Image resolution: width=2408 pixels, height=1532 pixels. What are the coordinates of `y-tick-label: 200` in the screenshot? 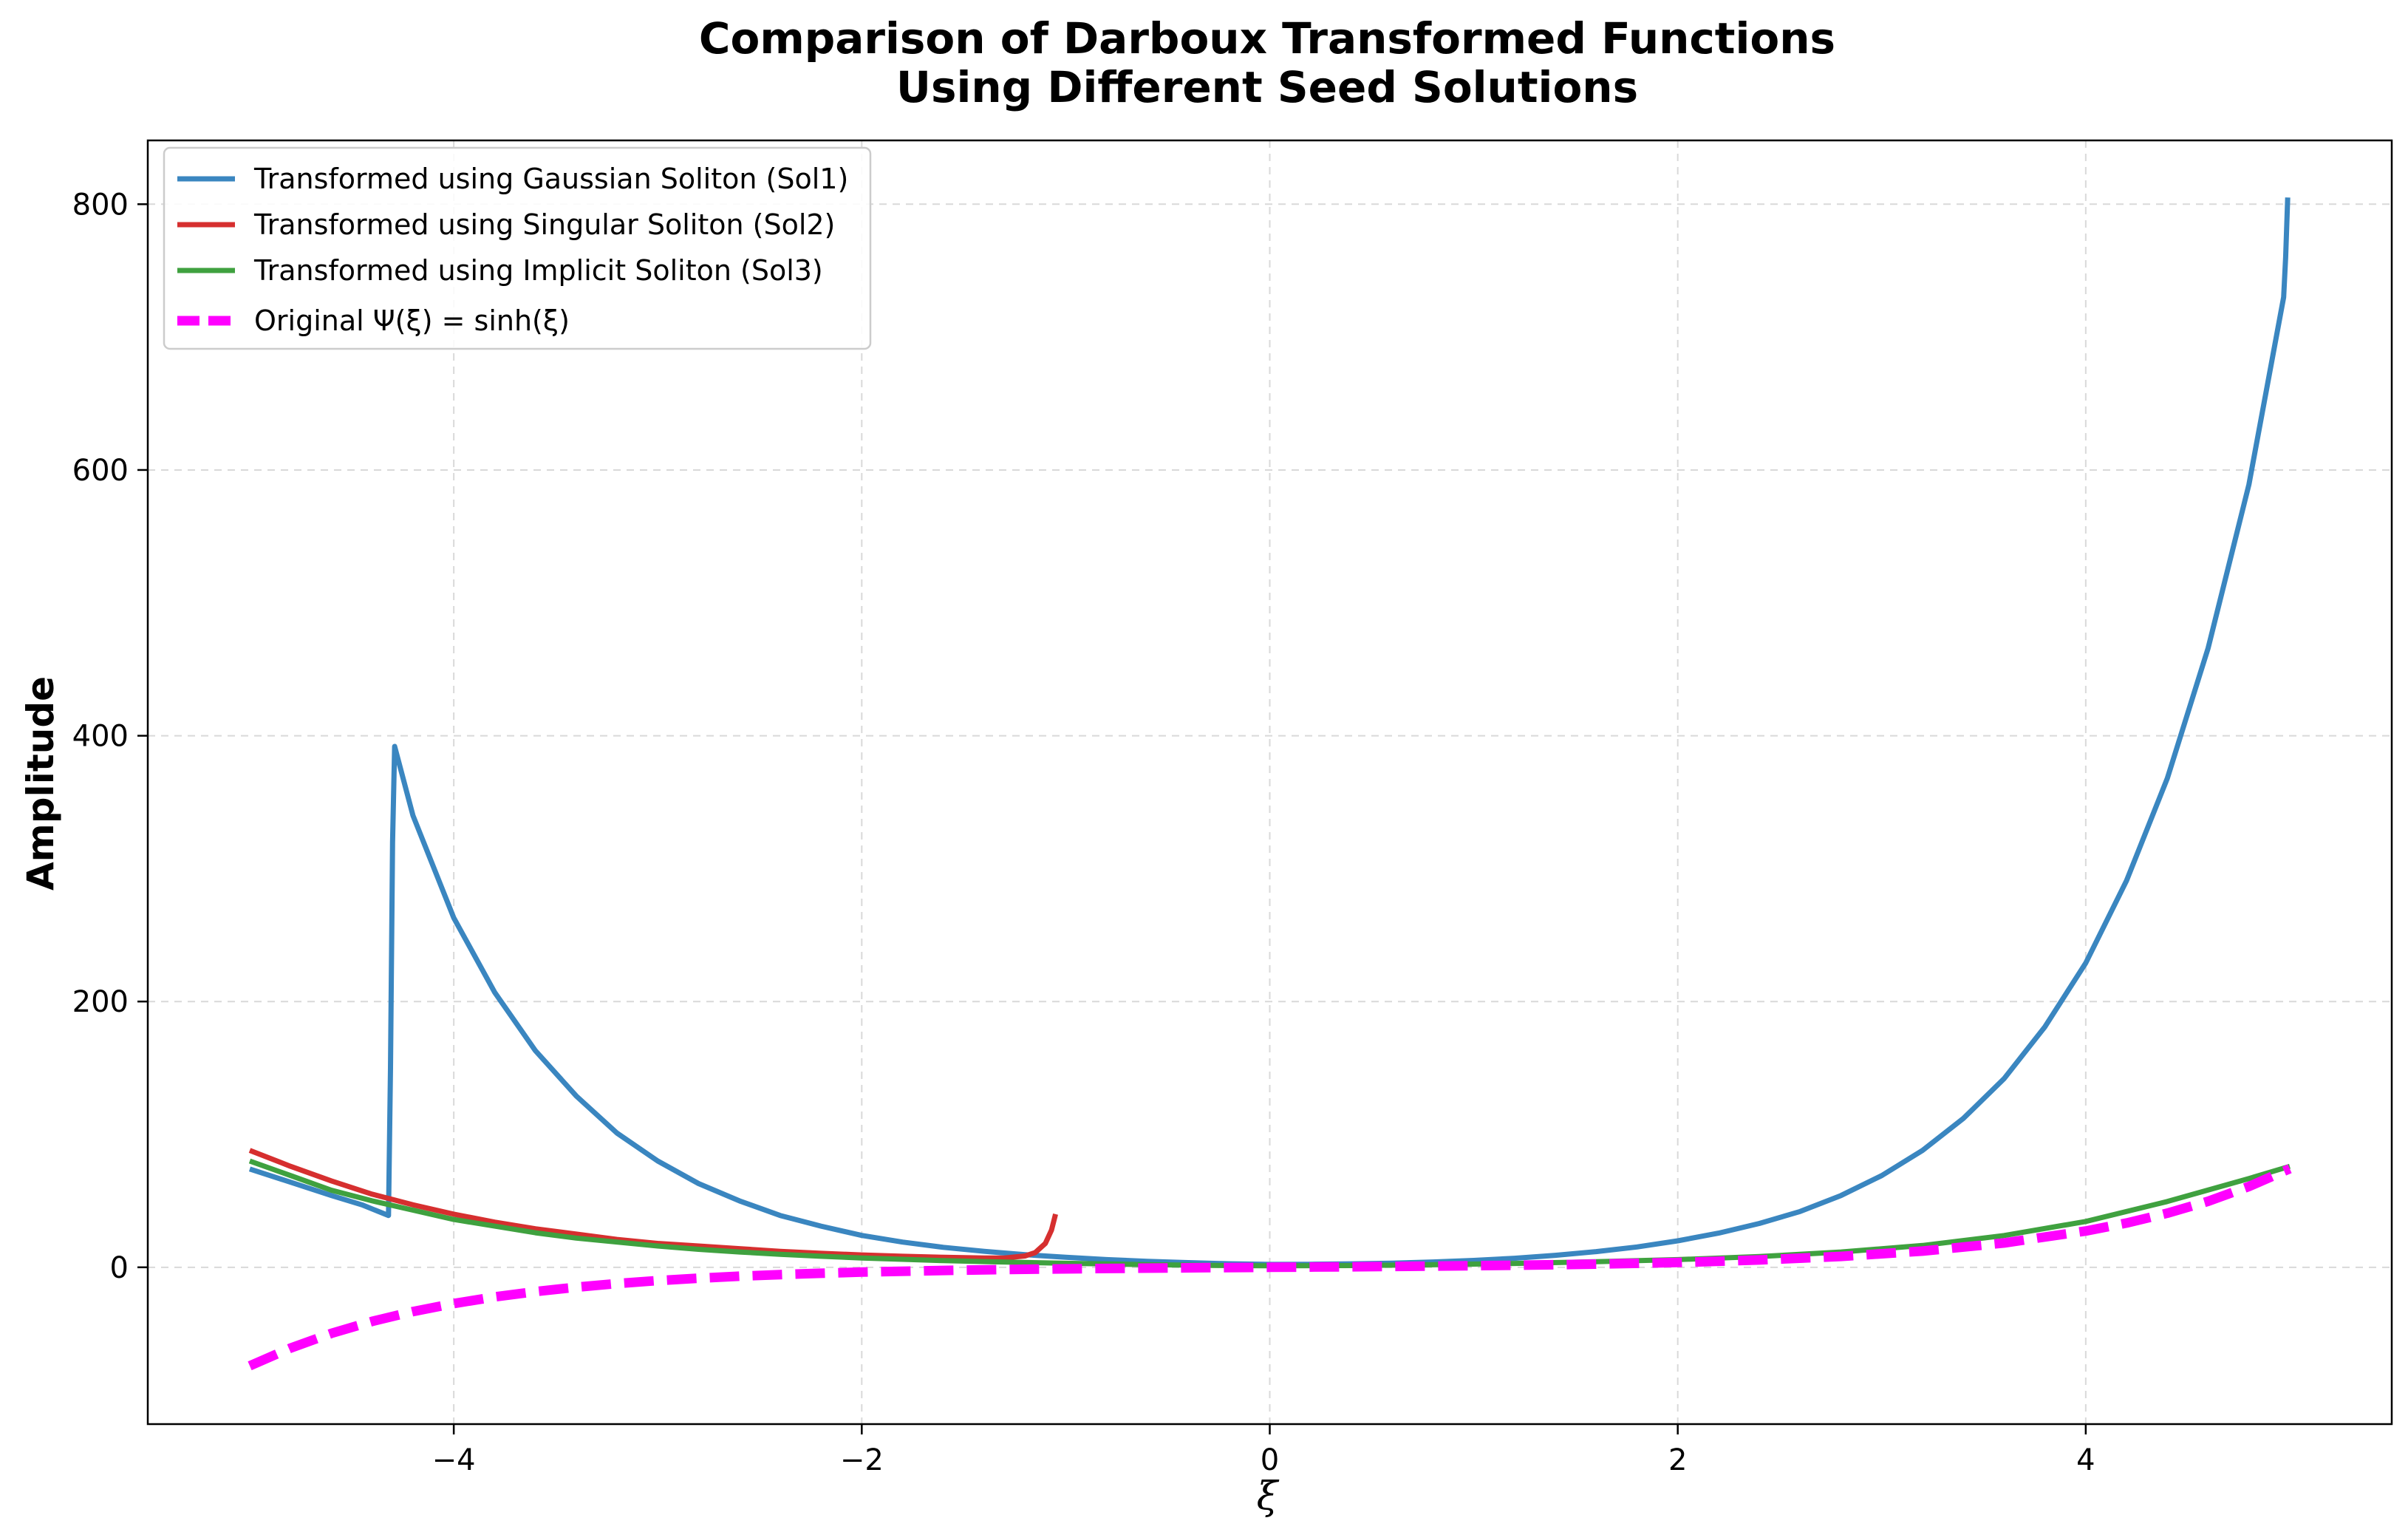 It's located at (101, 1002).